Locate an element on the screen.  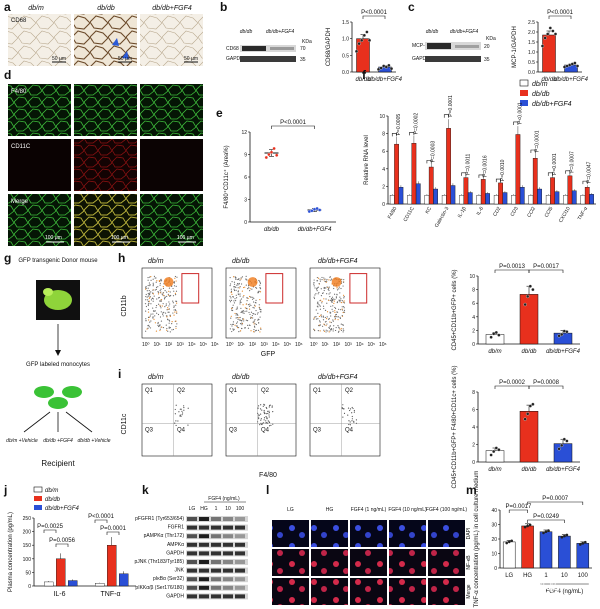
x-tick-label: HG is located at coordinates (527, 576).